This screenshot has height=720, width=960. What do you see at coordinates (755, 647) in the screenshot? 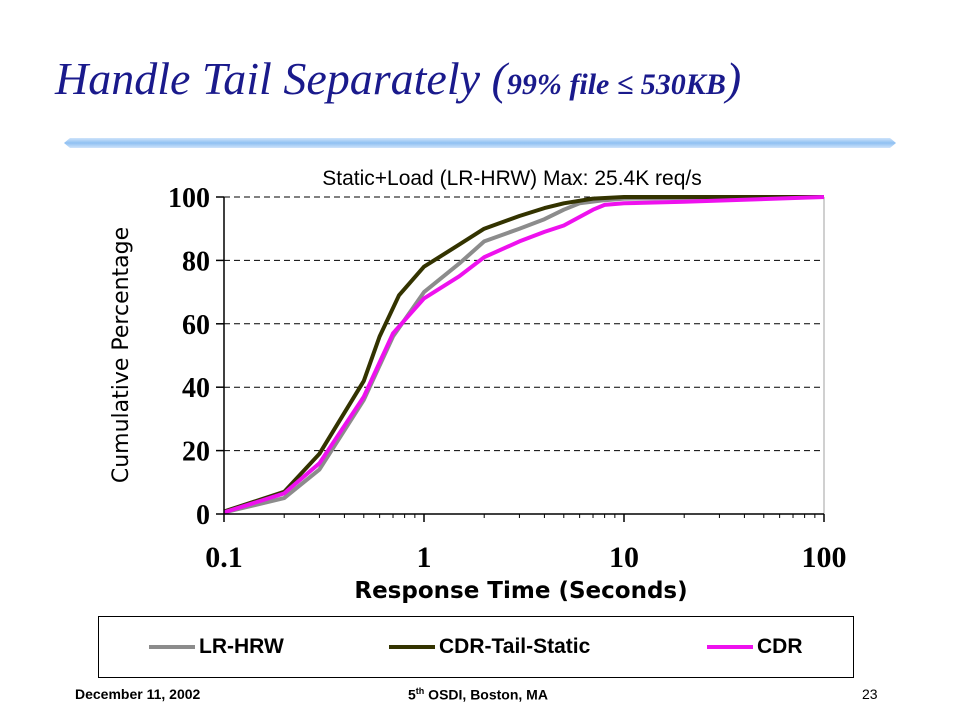
I see `legend-item-cdr: CDR` at bounding box center [755, 647].